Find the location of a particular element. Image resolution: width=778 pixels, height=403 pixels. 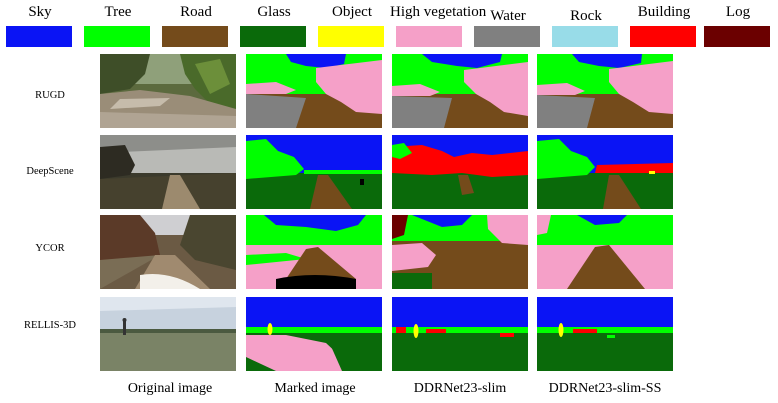

original-image-deepscene is located at coordinates (168, 172).